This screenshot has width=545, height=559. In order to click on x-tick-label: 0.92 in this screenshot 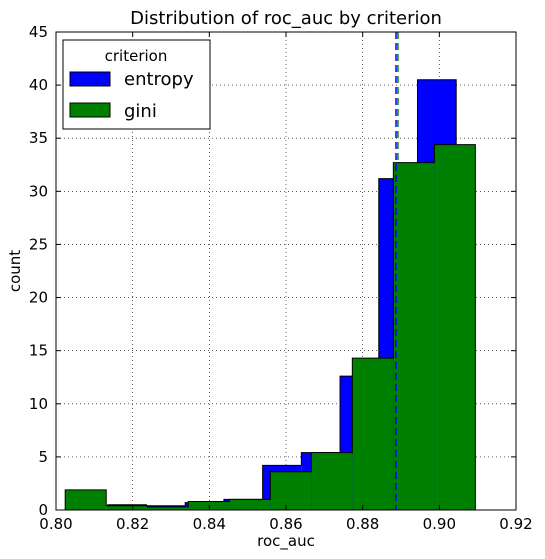, I will do `click(515, 524)`.